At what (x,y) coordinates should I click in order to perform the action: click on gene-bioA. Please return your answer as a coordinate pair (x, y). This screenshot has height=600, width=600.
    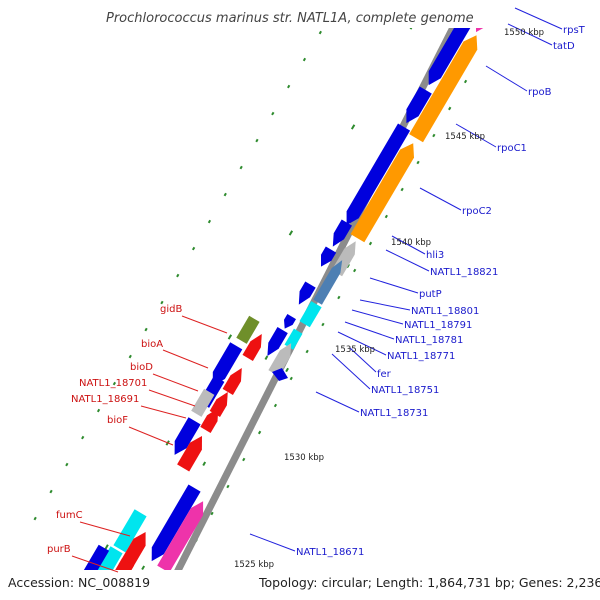
    Looking at the image, I should click on (227, 364).